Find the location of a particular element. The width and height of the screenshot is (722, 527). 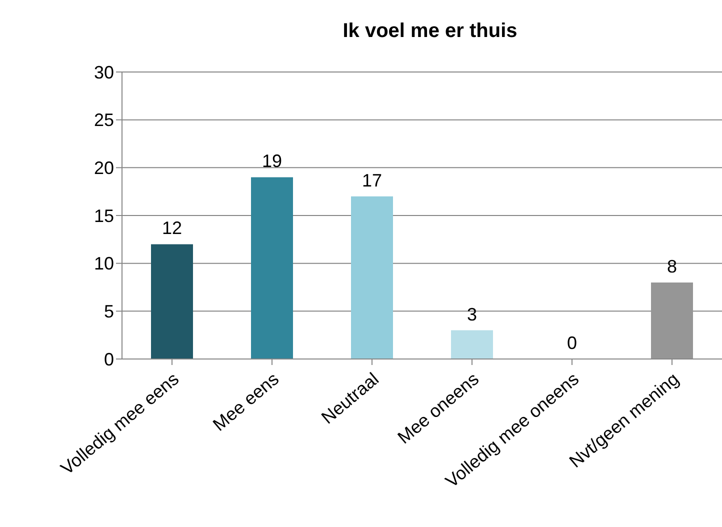

x-tick-label: Mee eens is located at coordinates (246, 401).